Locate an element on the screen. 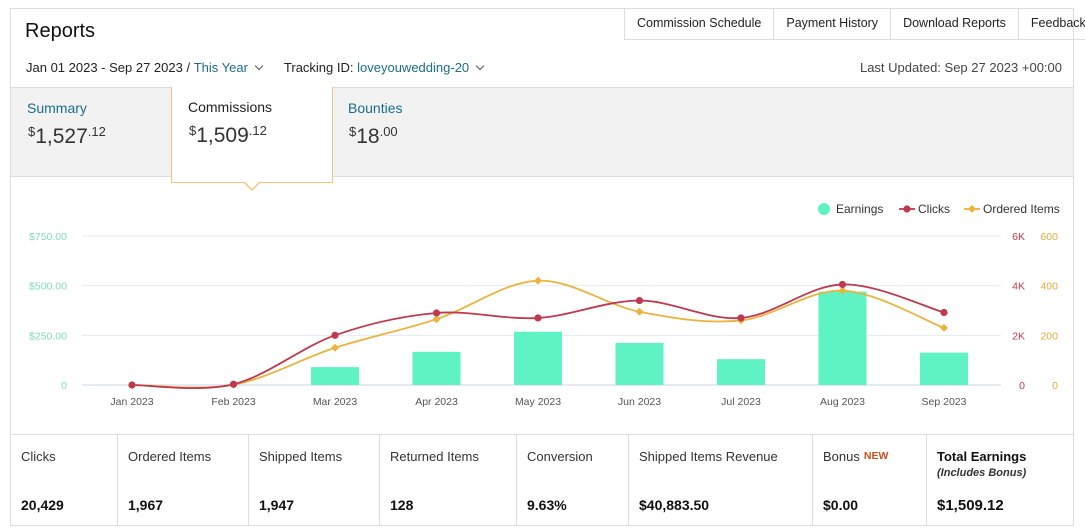 This screenshot has height=532, width=1085. stat-label: Returned Items is located at coordinates (434, 456).